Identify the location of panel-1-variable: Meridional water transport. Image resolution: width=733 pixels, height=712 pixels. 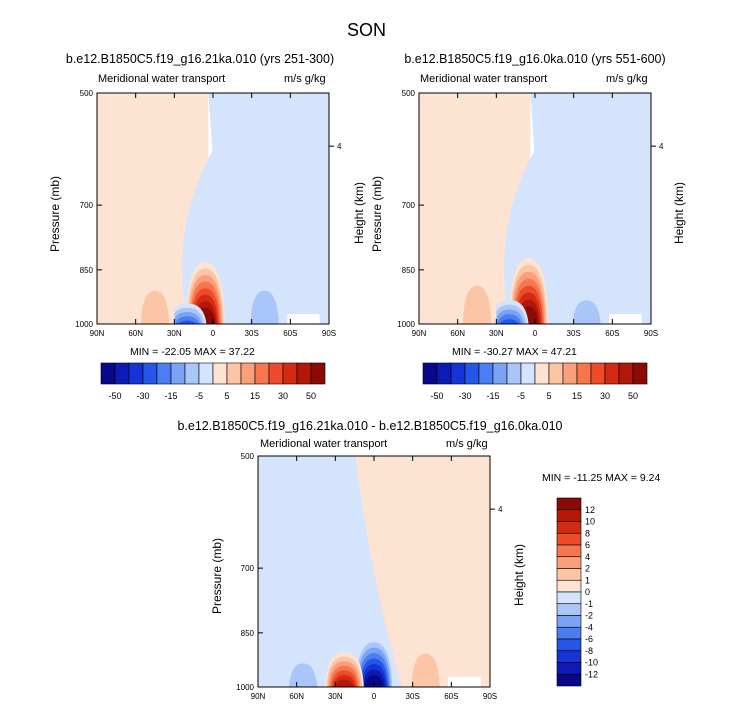
(162, 79).